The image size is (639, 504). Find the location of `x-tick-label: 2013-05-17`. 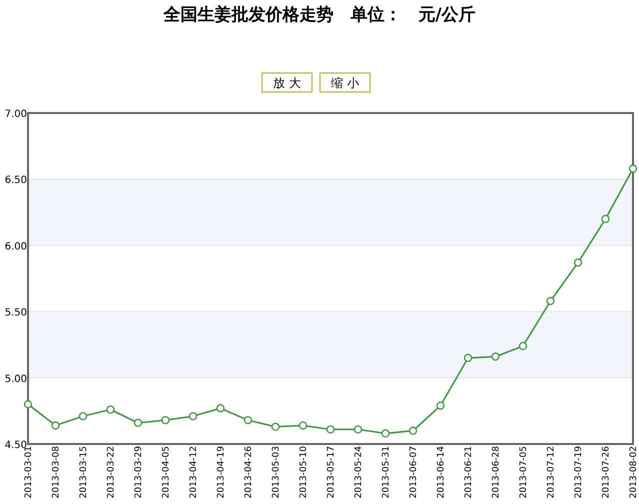

x-tick-label: 2013-05-17 is located at coordinates (331, 472).